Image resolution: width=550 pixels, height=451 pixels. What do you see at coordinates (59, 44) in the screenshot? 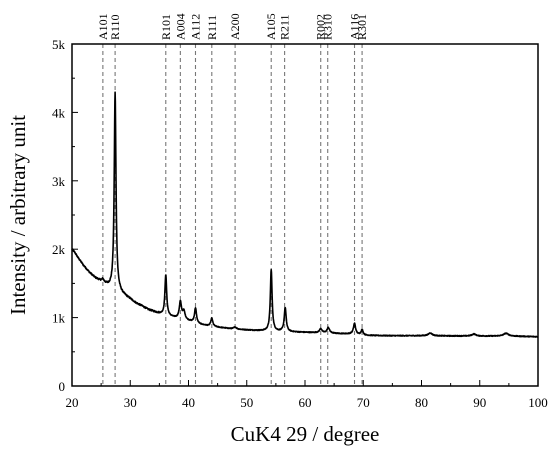
I see `y-tick-label: 5k` at bounding box center [59, 44].